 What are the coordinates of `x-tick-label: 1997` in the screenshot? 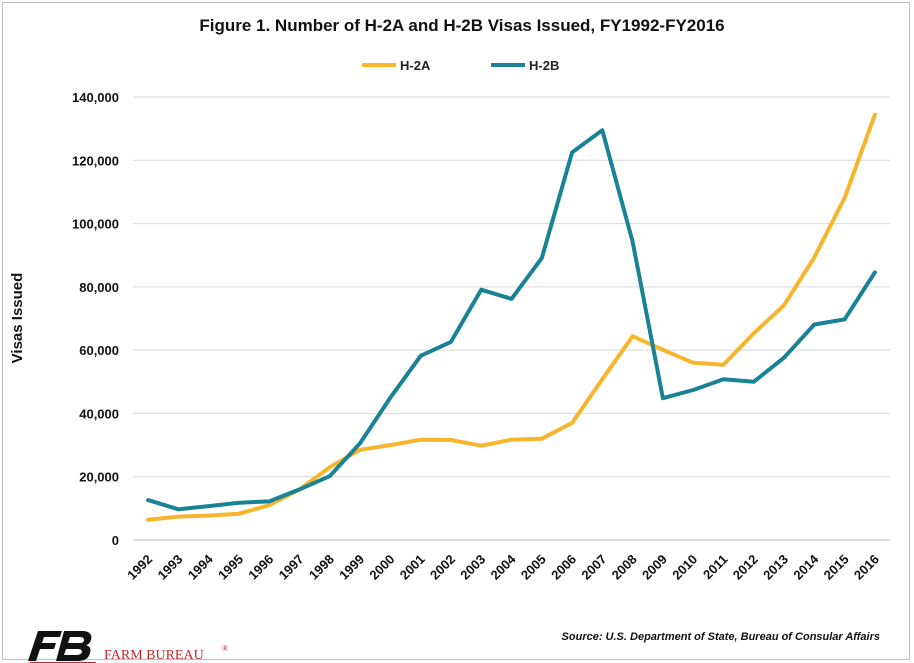 It's located at (291, 567).